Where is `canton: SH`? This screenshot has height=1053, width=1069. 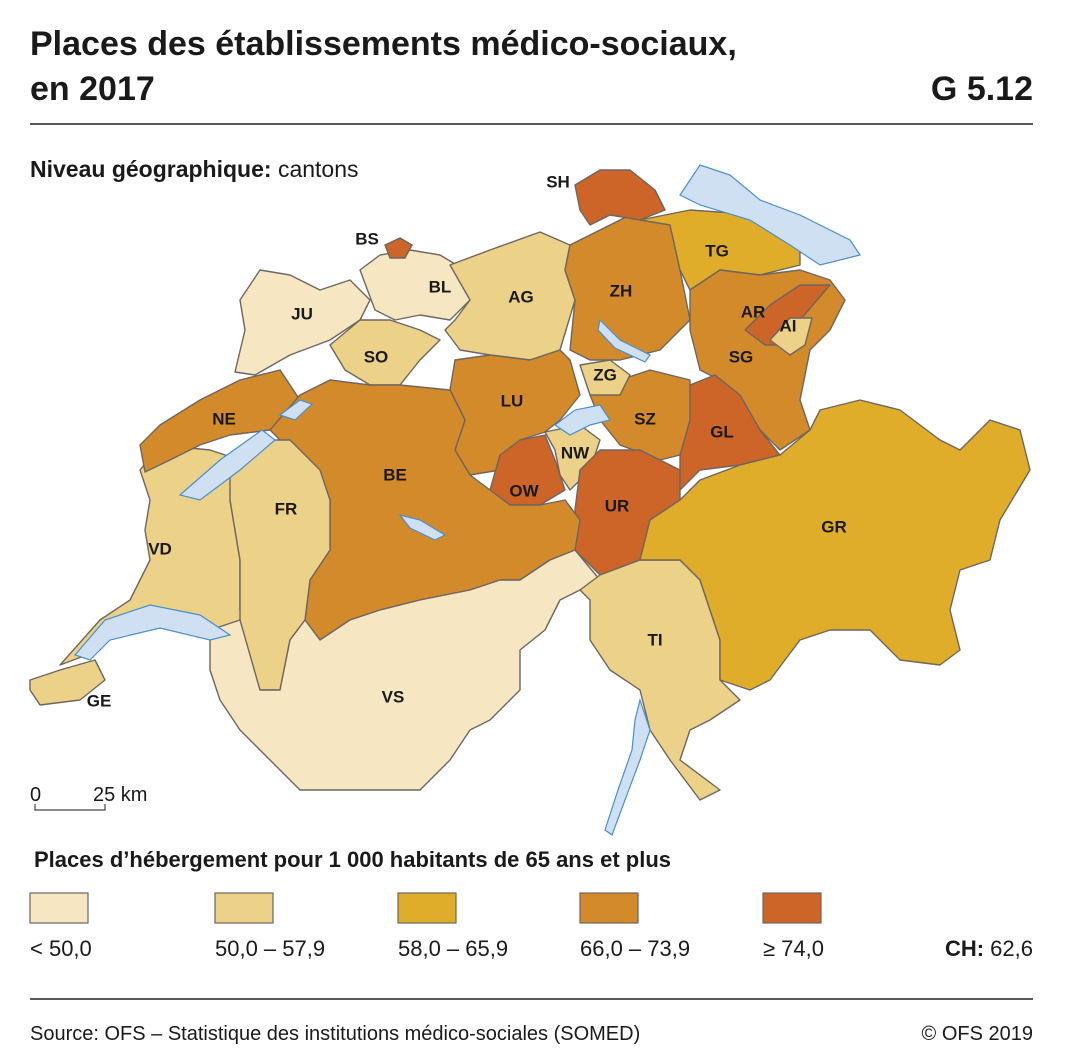 canton: SH is located at coordinates (606, 197).